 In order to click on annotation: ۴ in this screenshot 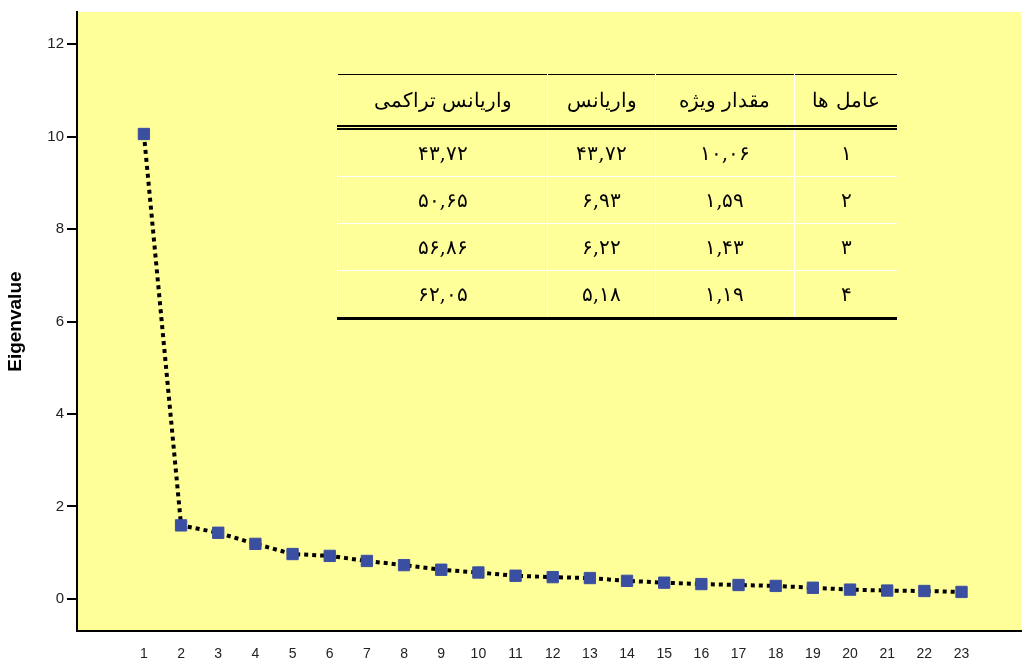, I will do `click(845, 294)`.